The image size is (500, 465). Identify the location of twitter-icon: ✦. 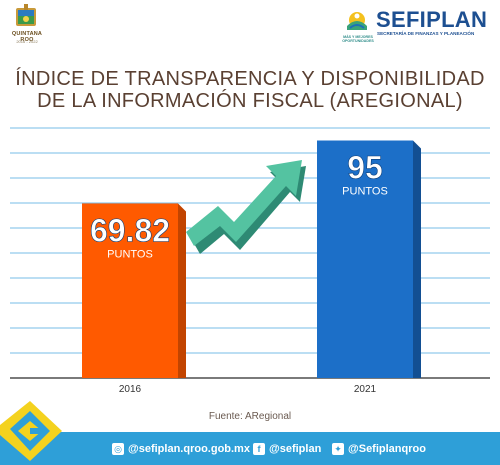
(338, 449).